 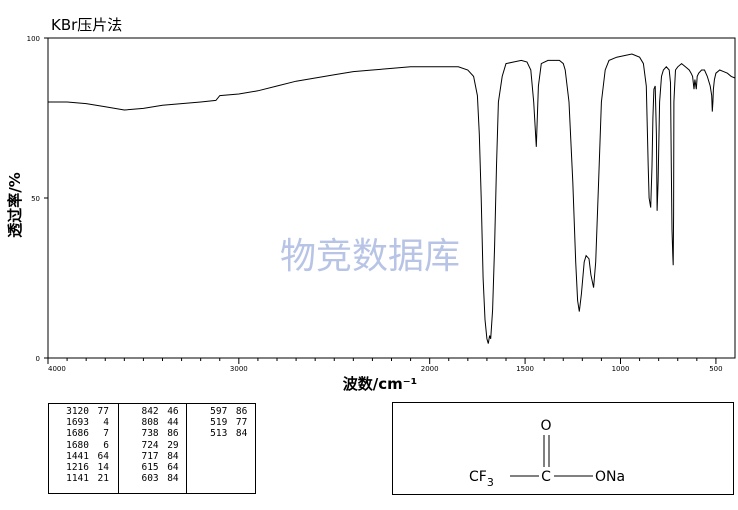 I want to click on x-tick-label: 1500, so click(x=525, y=369).